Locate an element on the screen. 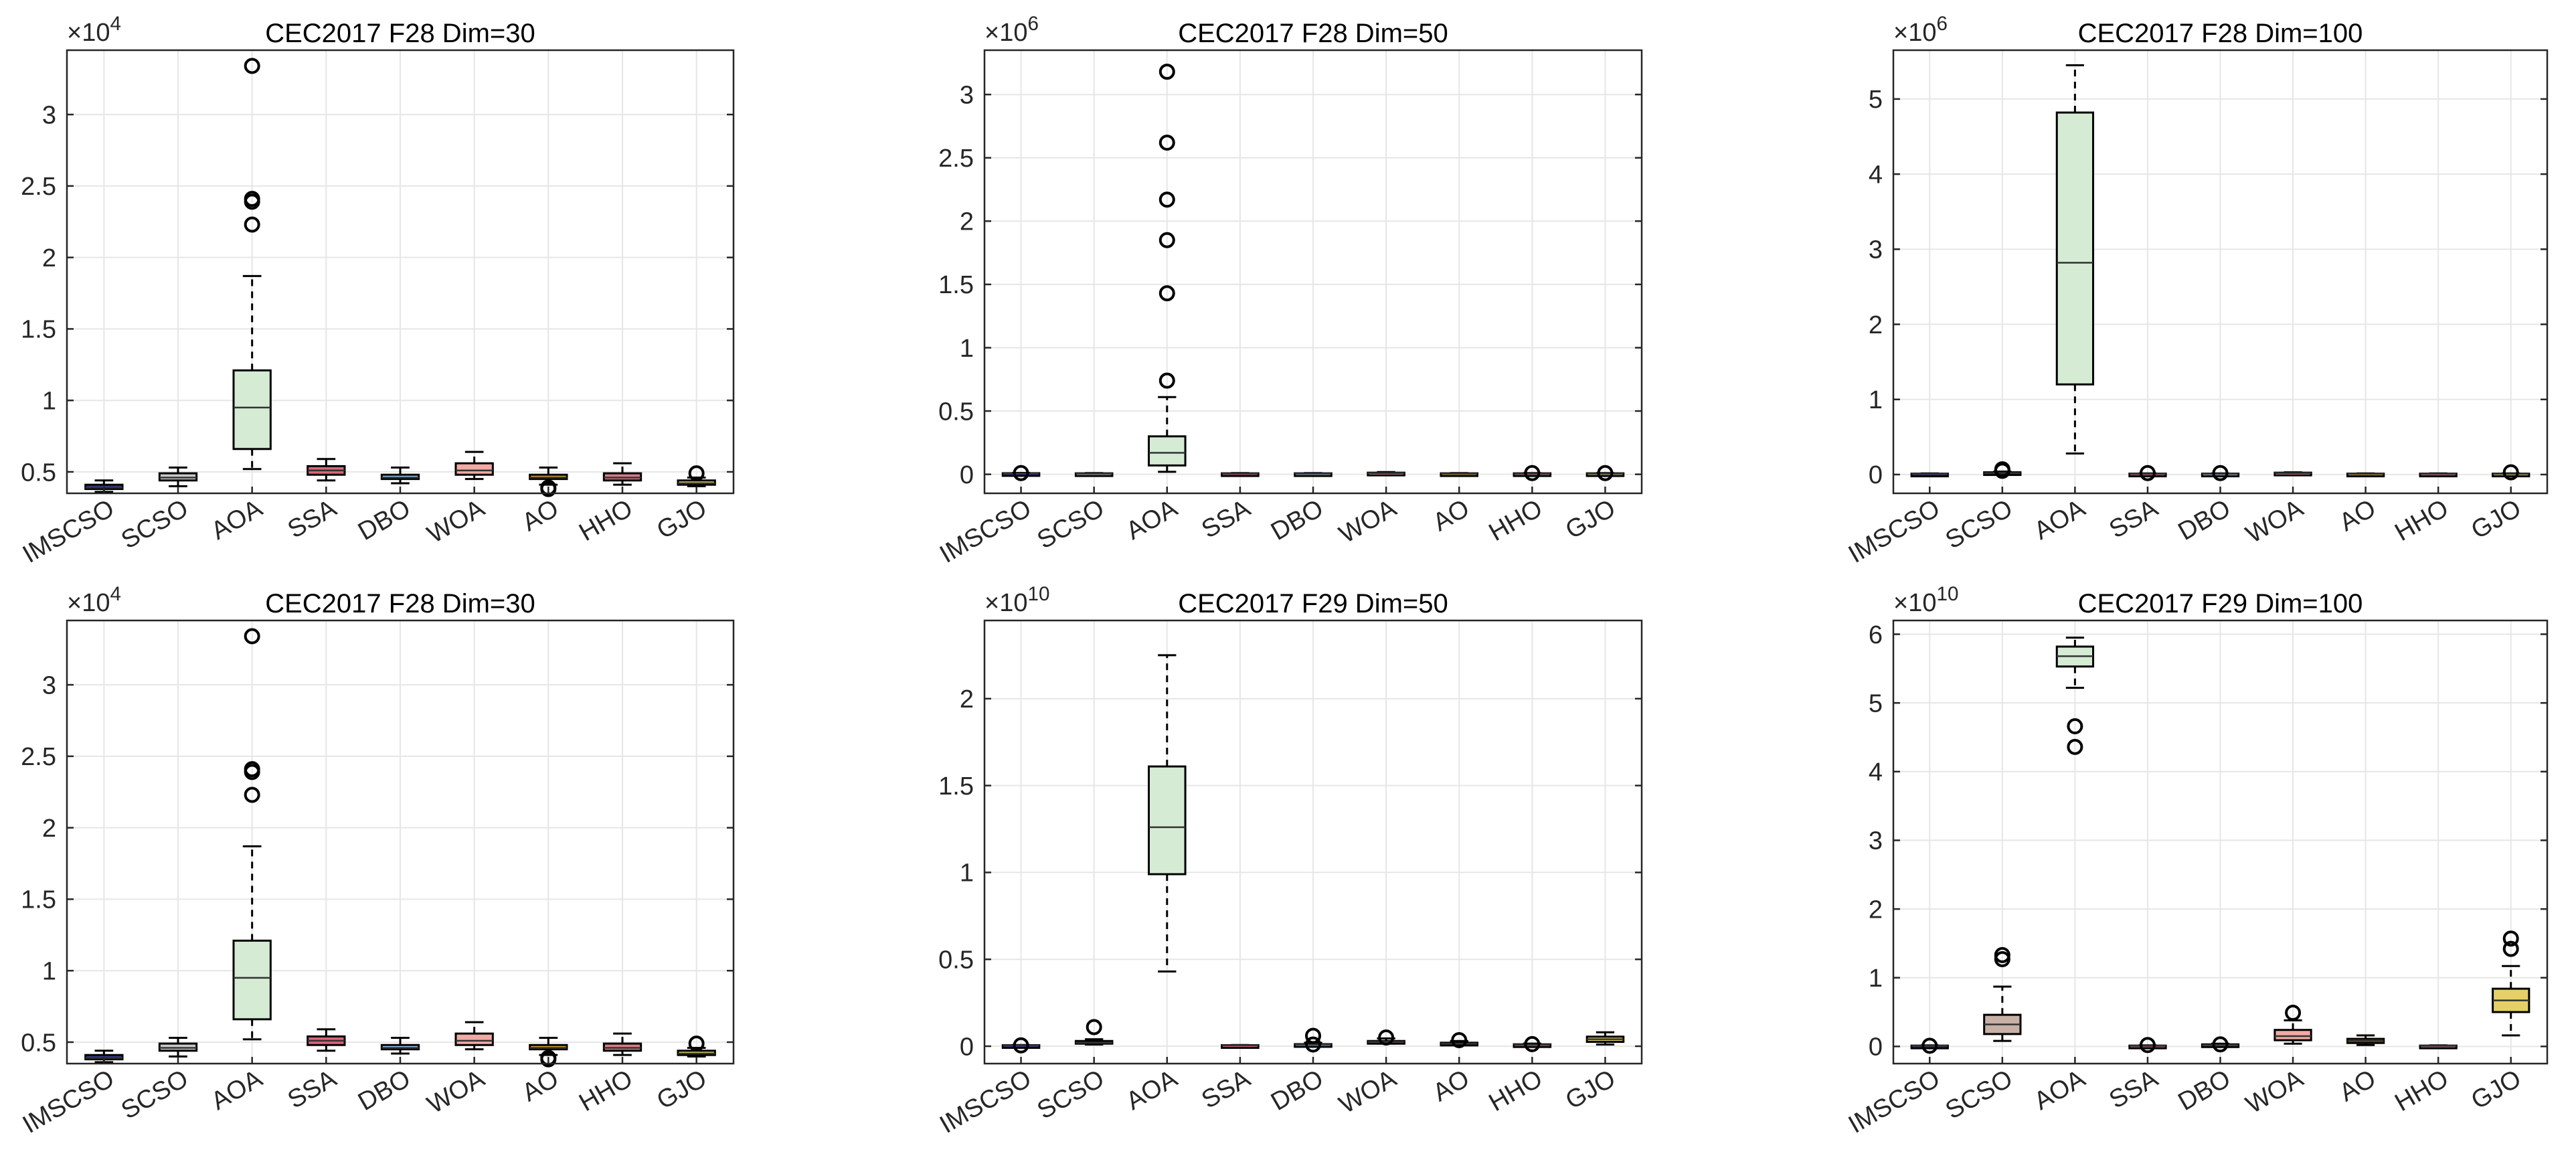 This screenshot has height=1166, width=2576. chart-title: CEC2017 F29 Dim=100 is located at coordinates (2220, 603).